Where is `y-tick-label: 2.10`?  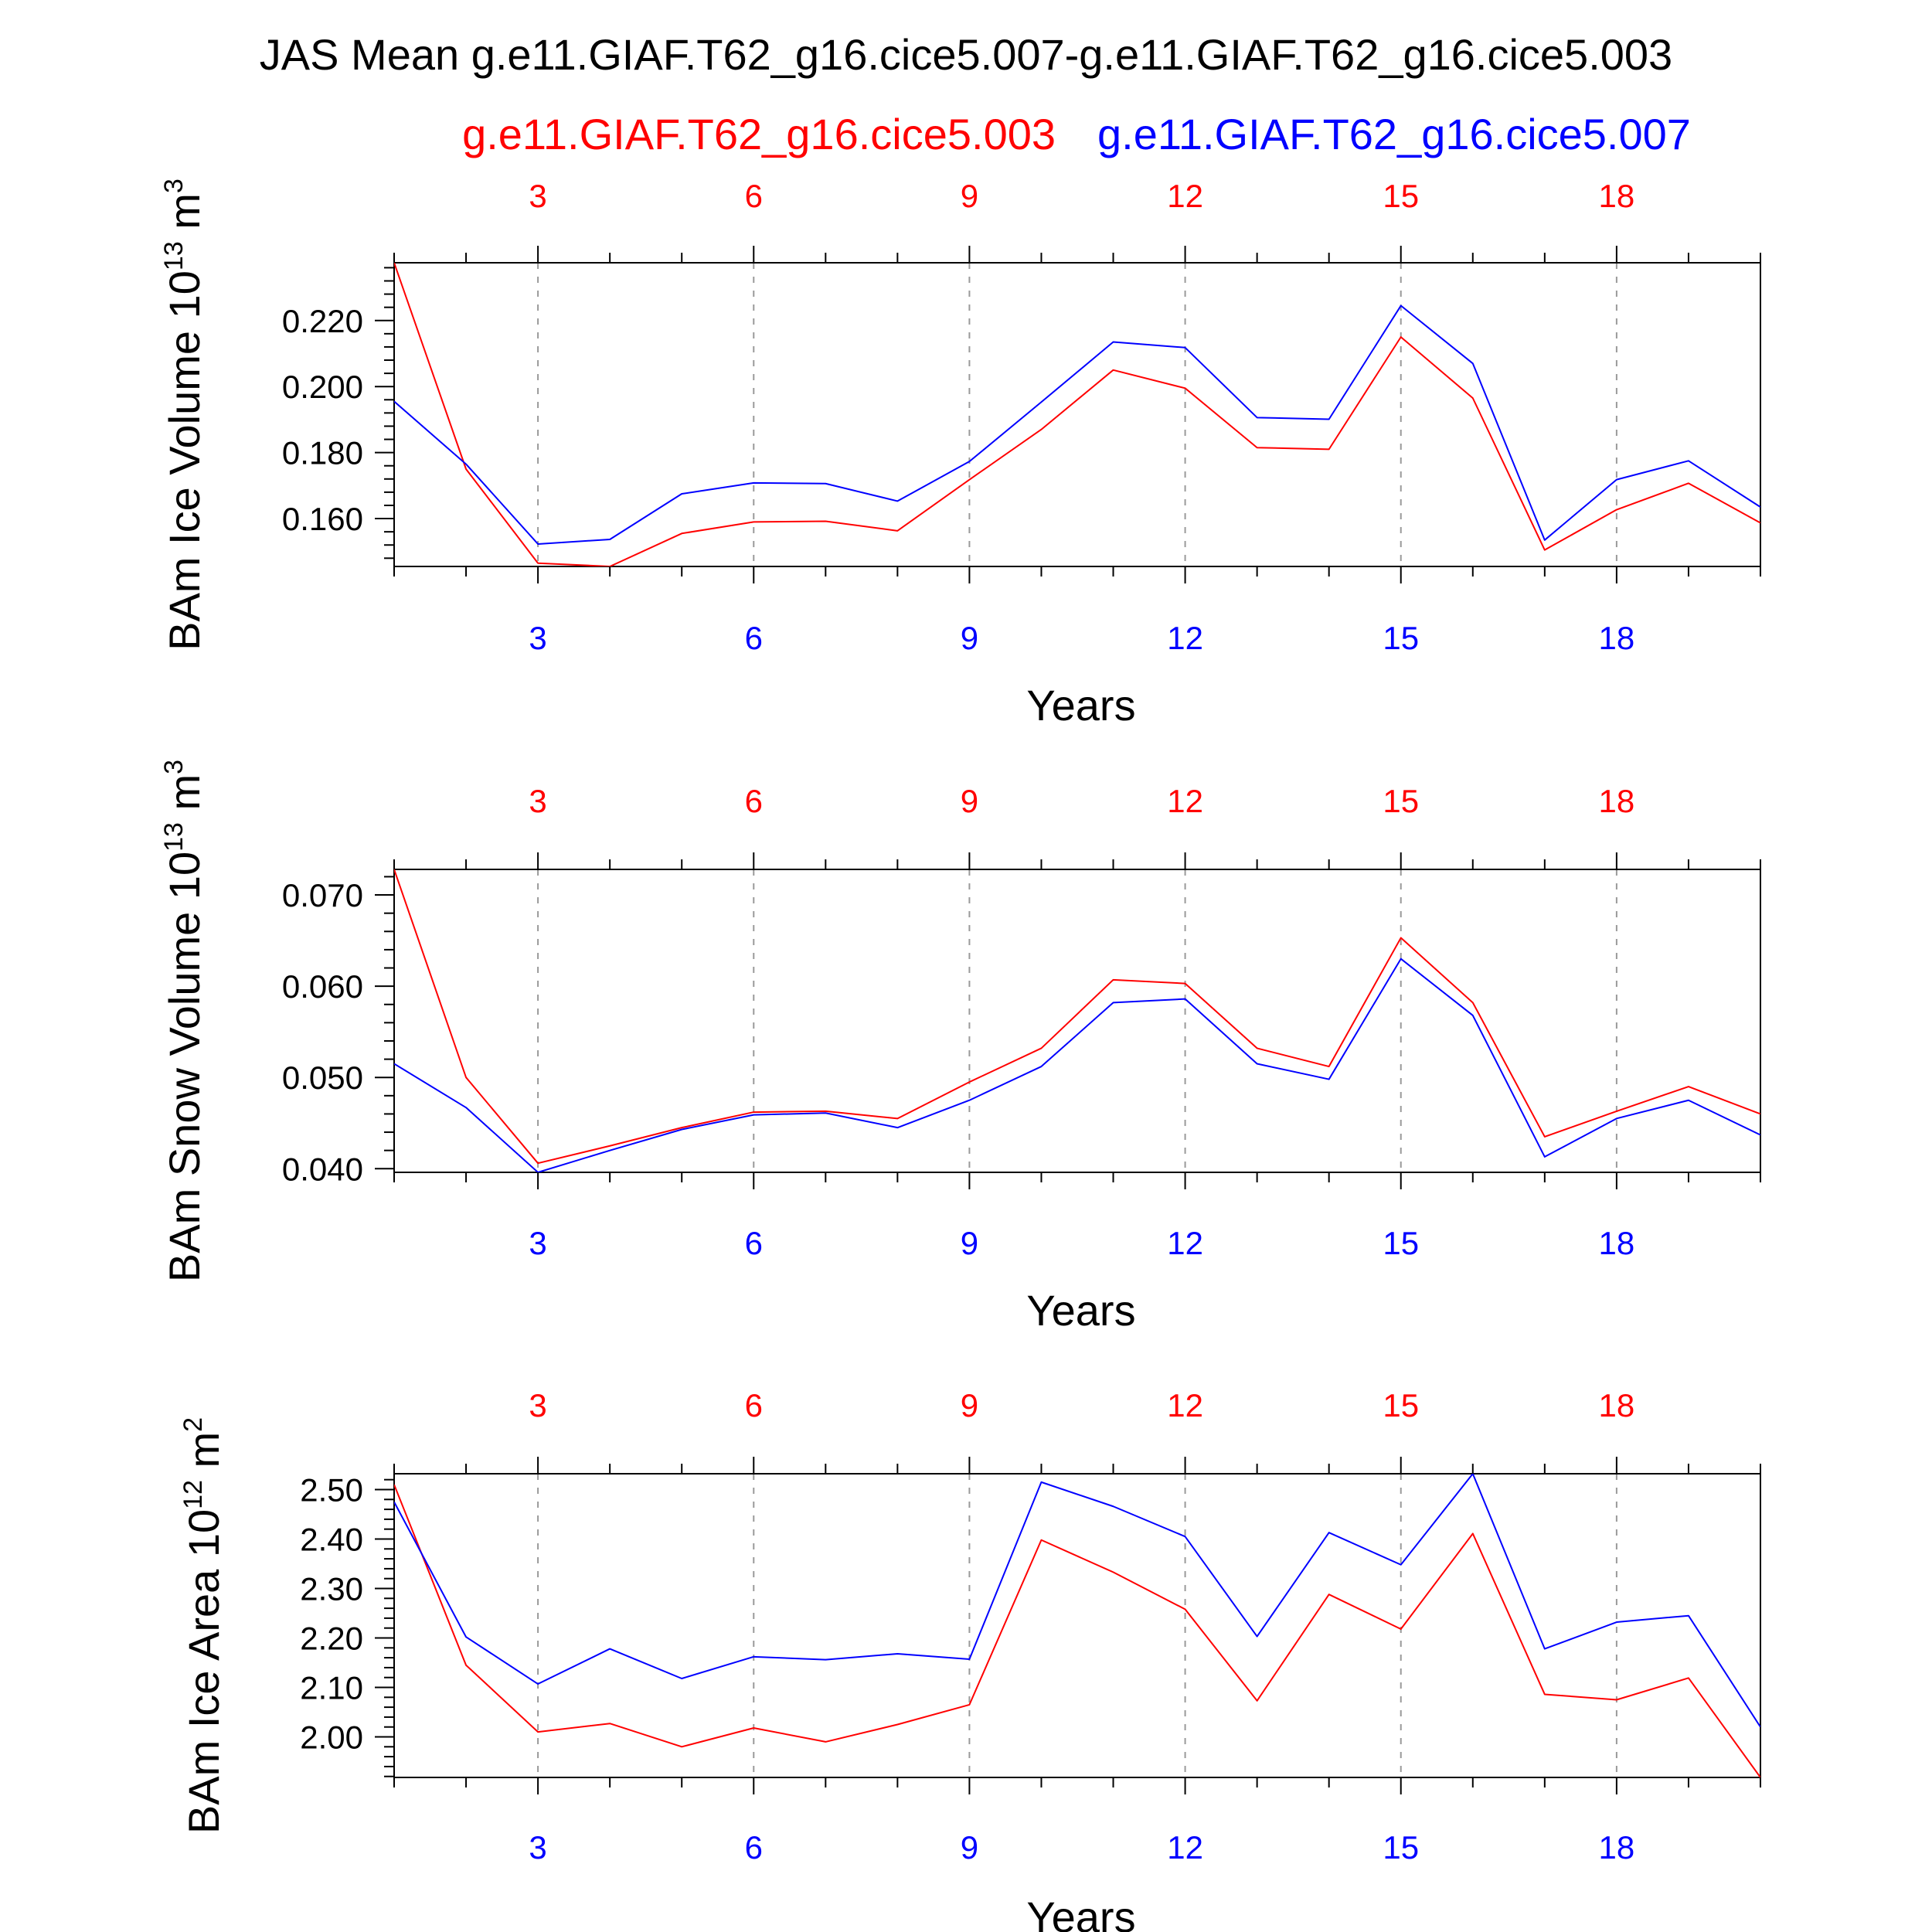 y-tick-label: 2.10 is located at coordinates (332, 1688).